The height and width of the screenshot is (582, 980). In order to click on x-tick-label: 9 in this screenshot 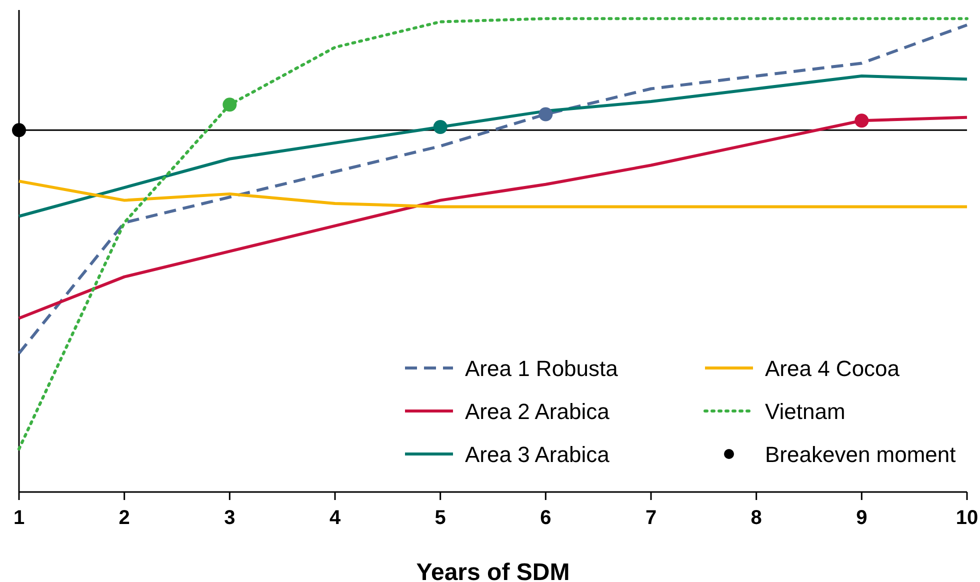, I will do `click(862, 518)`.